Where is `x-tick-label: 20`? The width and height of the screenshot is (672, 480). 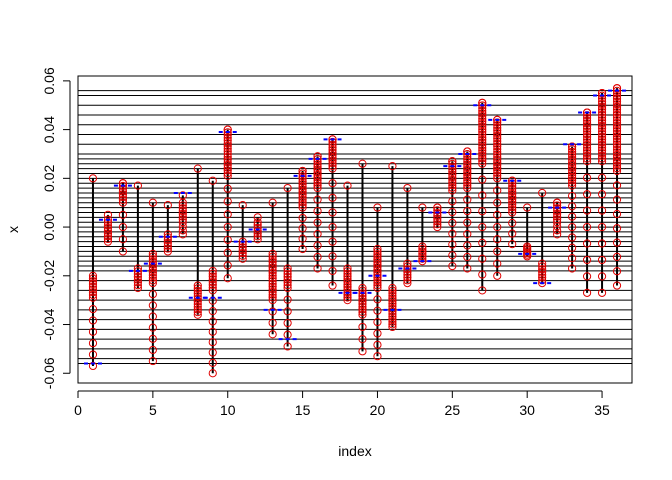 x-tick-label: 20 is located at coordinates (378, 410).